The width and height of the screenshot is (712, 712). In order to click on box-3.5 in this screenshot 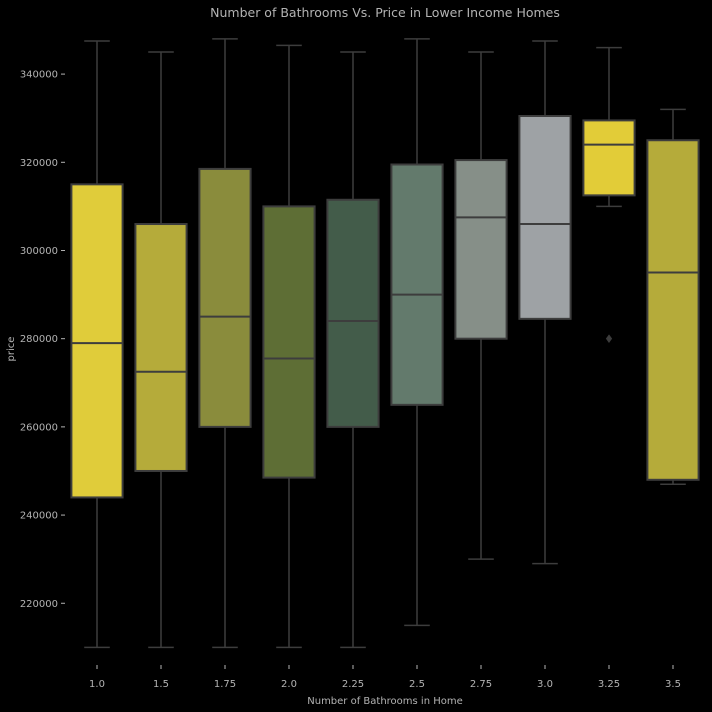, I will do `click(673, 296)`.